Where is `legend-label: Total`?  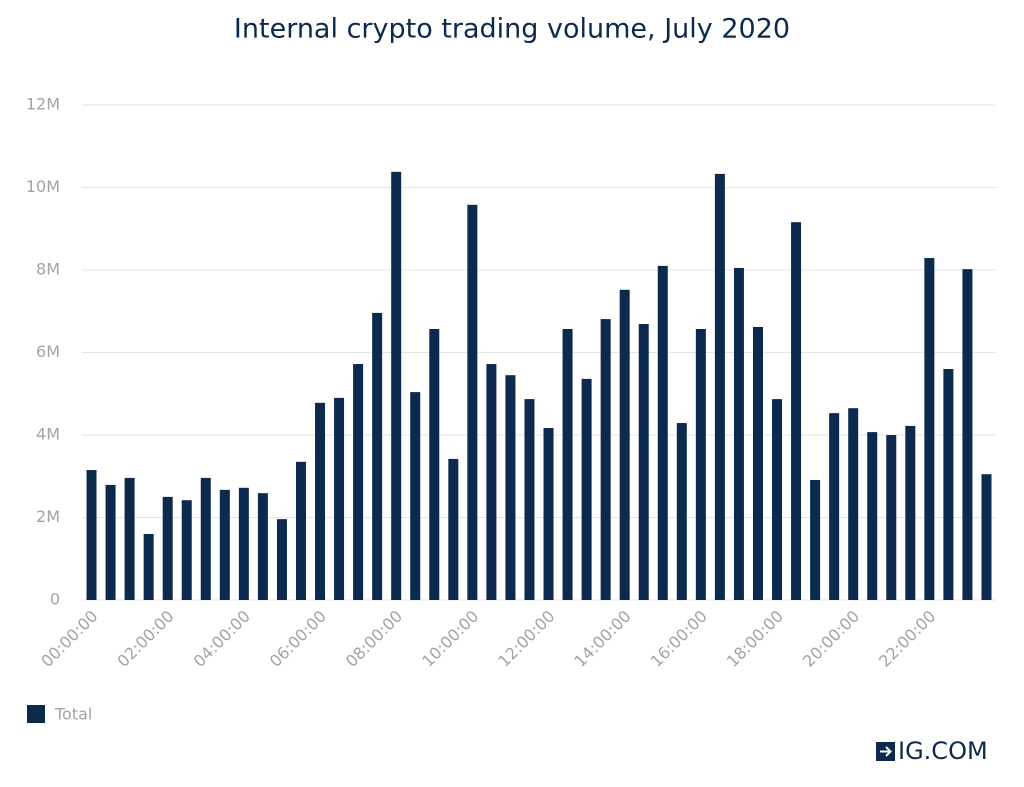
legend-label: Total is located at coordinates (73, 714).